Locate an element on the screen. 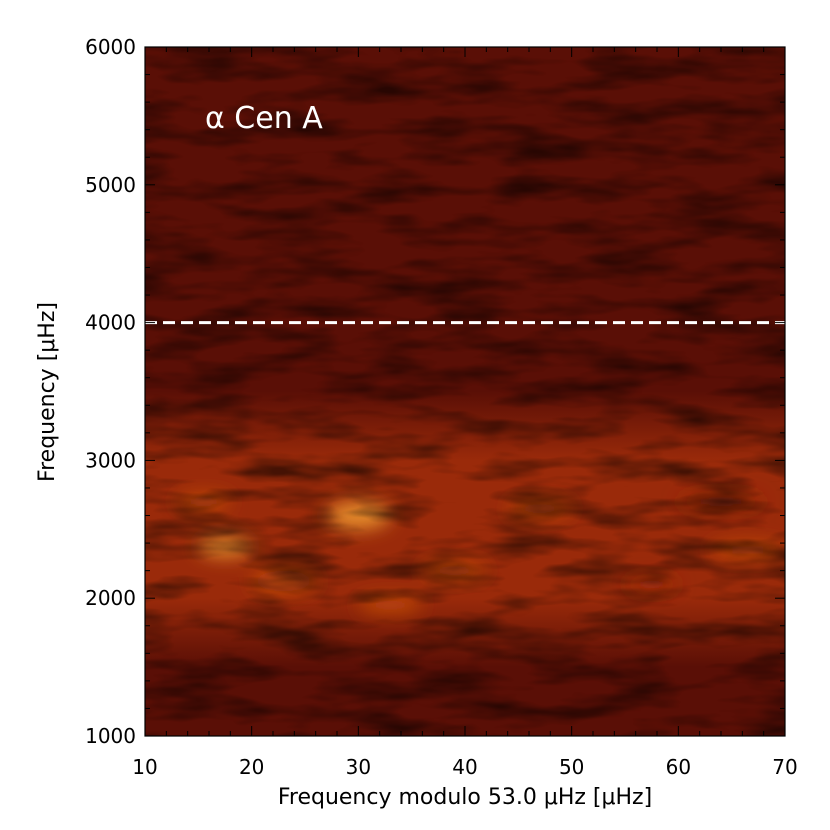 This screenshot has width=830, height=830. x-tick-labels: 10 20 30 40 50 60 70 is located at coordinates (464, 767).